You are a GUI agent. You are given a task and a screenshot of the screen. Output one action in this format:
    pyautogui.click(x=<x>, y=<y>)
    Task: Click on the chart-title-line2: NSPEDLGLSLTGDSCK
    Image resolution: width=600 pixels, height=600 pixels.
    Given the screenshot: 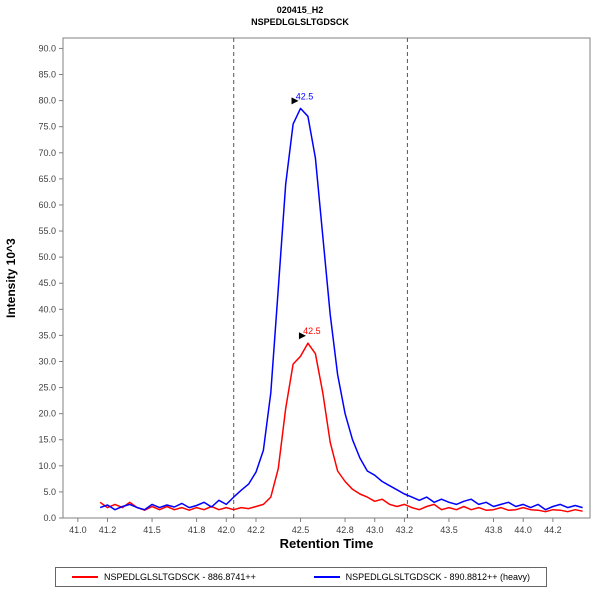 What is the action you would take?
    pyautogui.click(x=300, y=22)
    